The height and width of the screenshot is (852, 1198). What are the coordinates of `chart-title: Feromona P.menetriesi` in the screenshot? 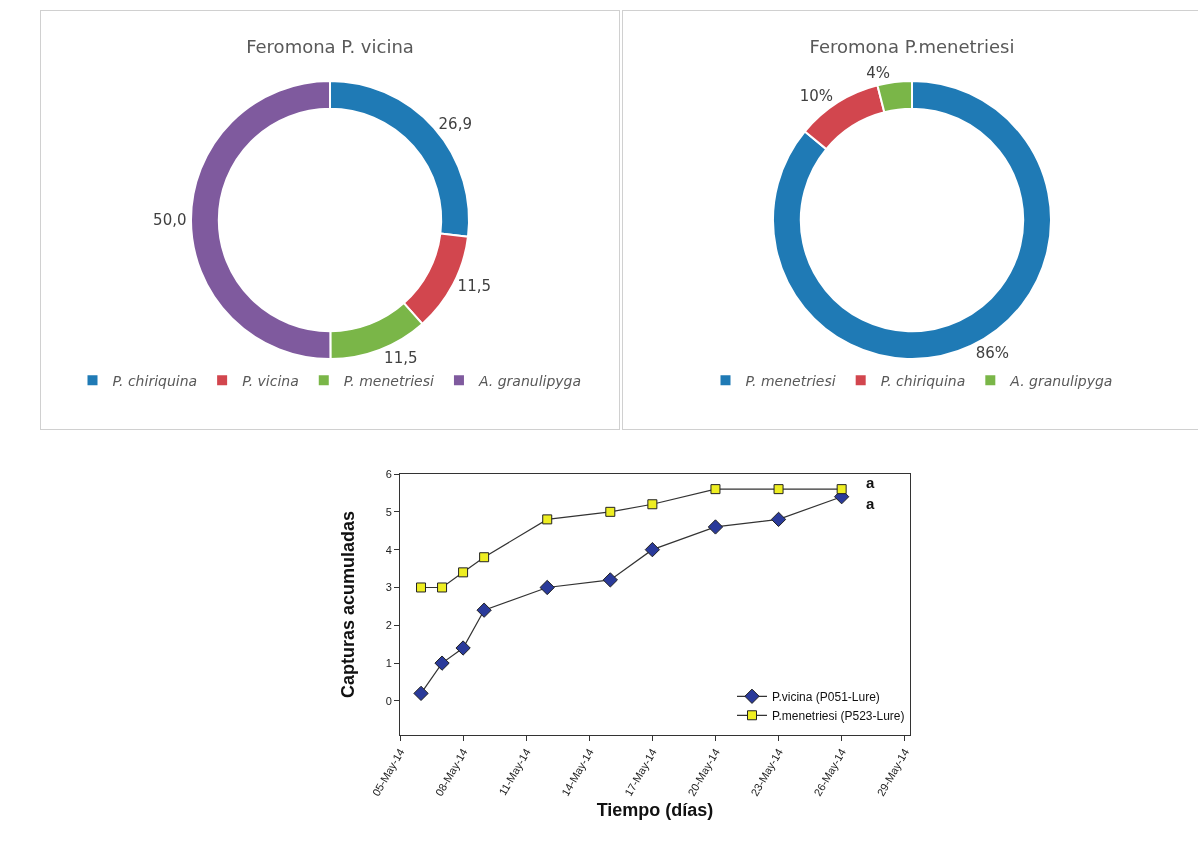 It's located at (912, 46).